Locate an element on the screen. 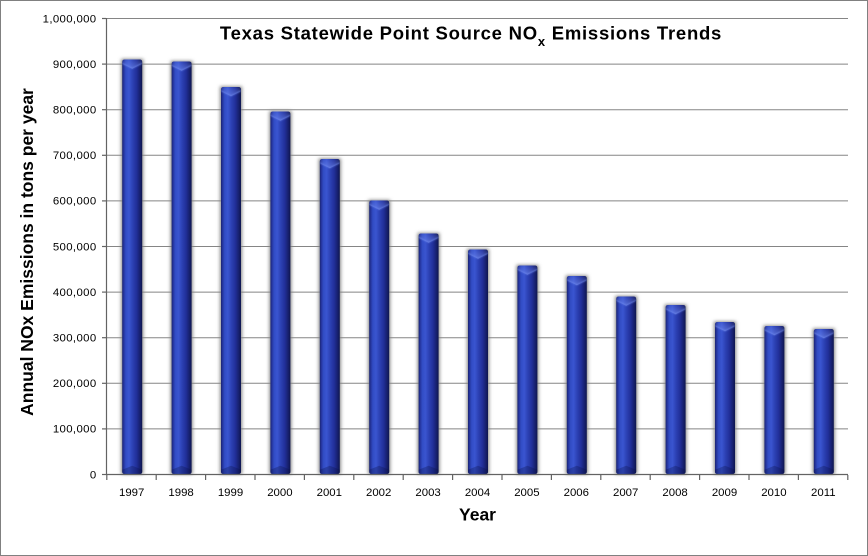 This screenshot has height=556, width=868. svg-text: 2010 is located at coordinates (773, 493).